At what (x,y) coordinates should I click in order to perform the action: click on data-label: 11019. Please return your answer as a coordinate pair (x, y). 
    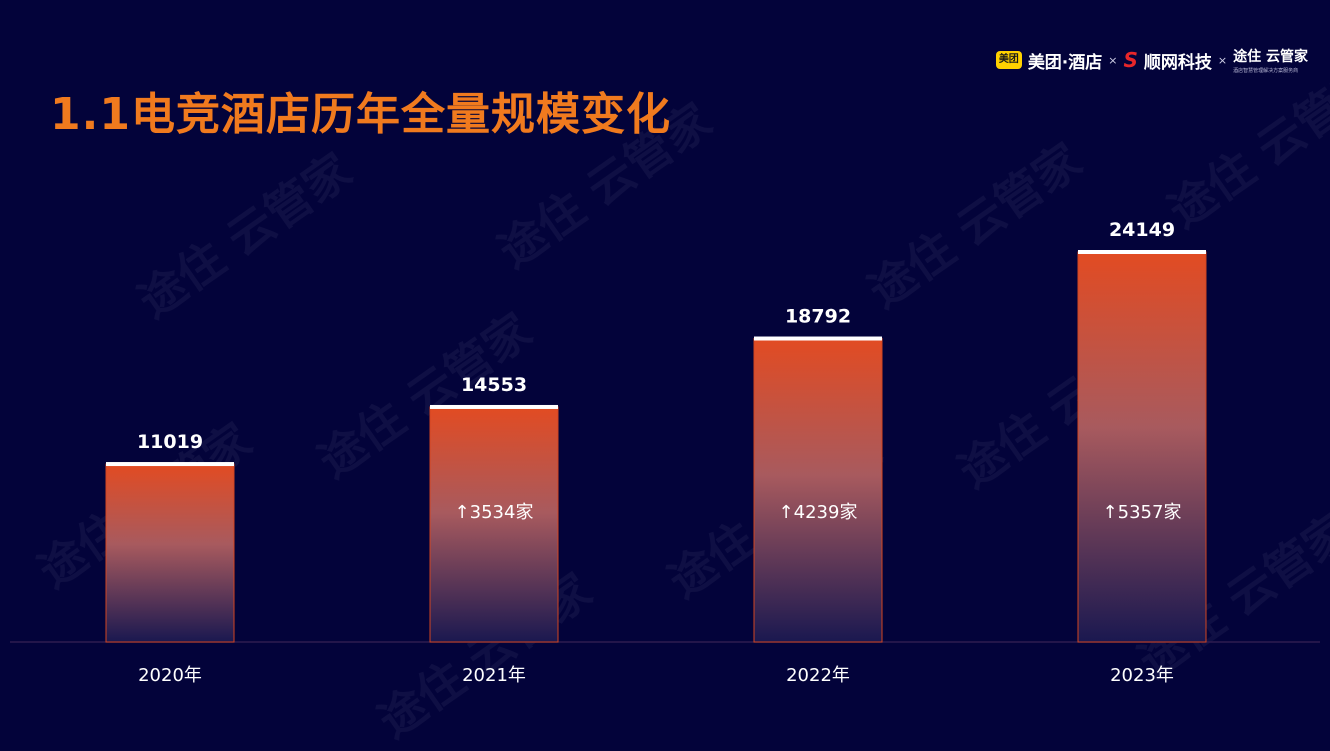
    Looking at the image, I should click on (170, 442).